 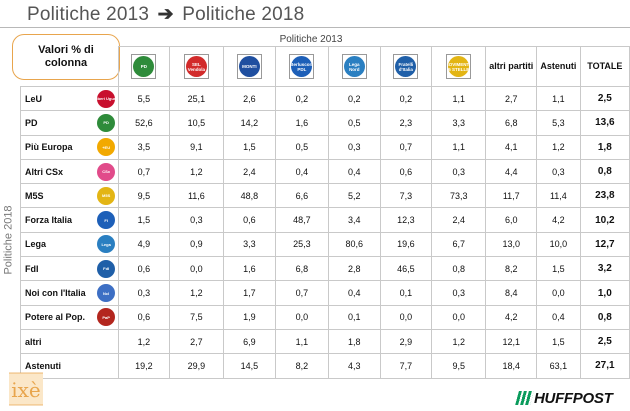 What do you see at coordinates (249, 66) in the screenshot?
I see `montl-logo-text: MONTI` at bounding box center [249, 66].